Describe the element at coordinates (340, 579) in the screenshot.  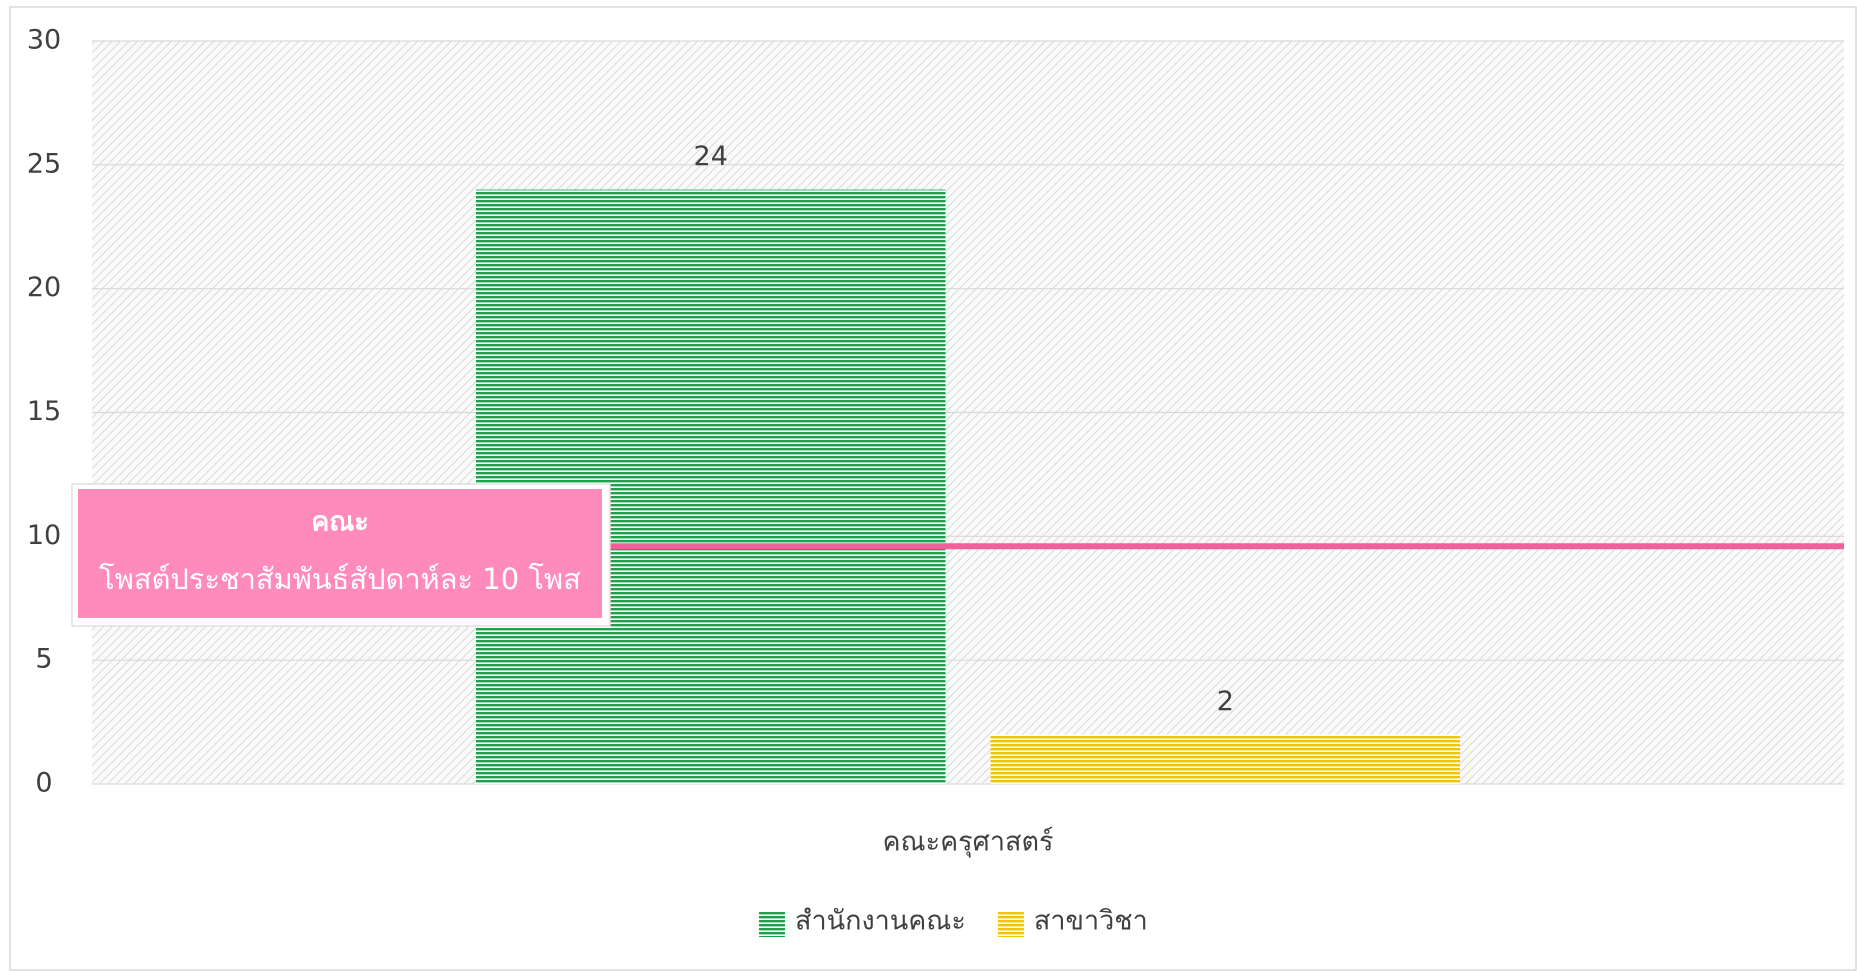
I see `annotation-text: โพสต์ประชาสัมพันธ์สัปดาห์ละ 10 โพส` at that location.